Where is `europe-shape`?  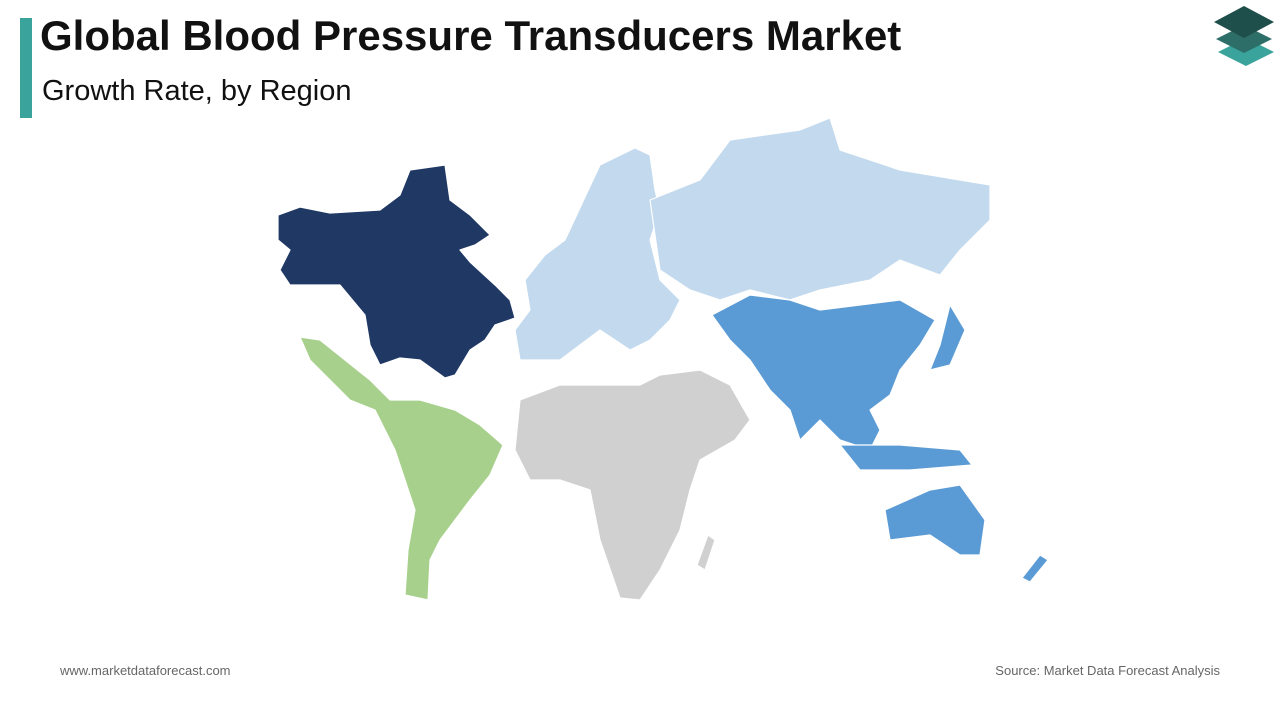 europe-shape is located at coordinates (597, 254).